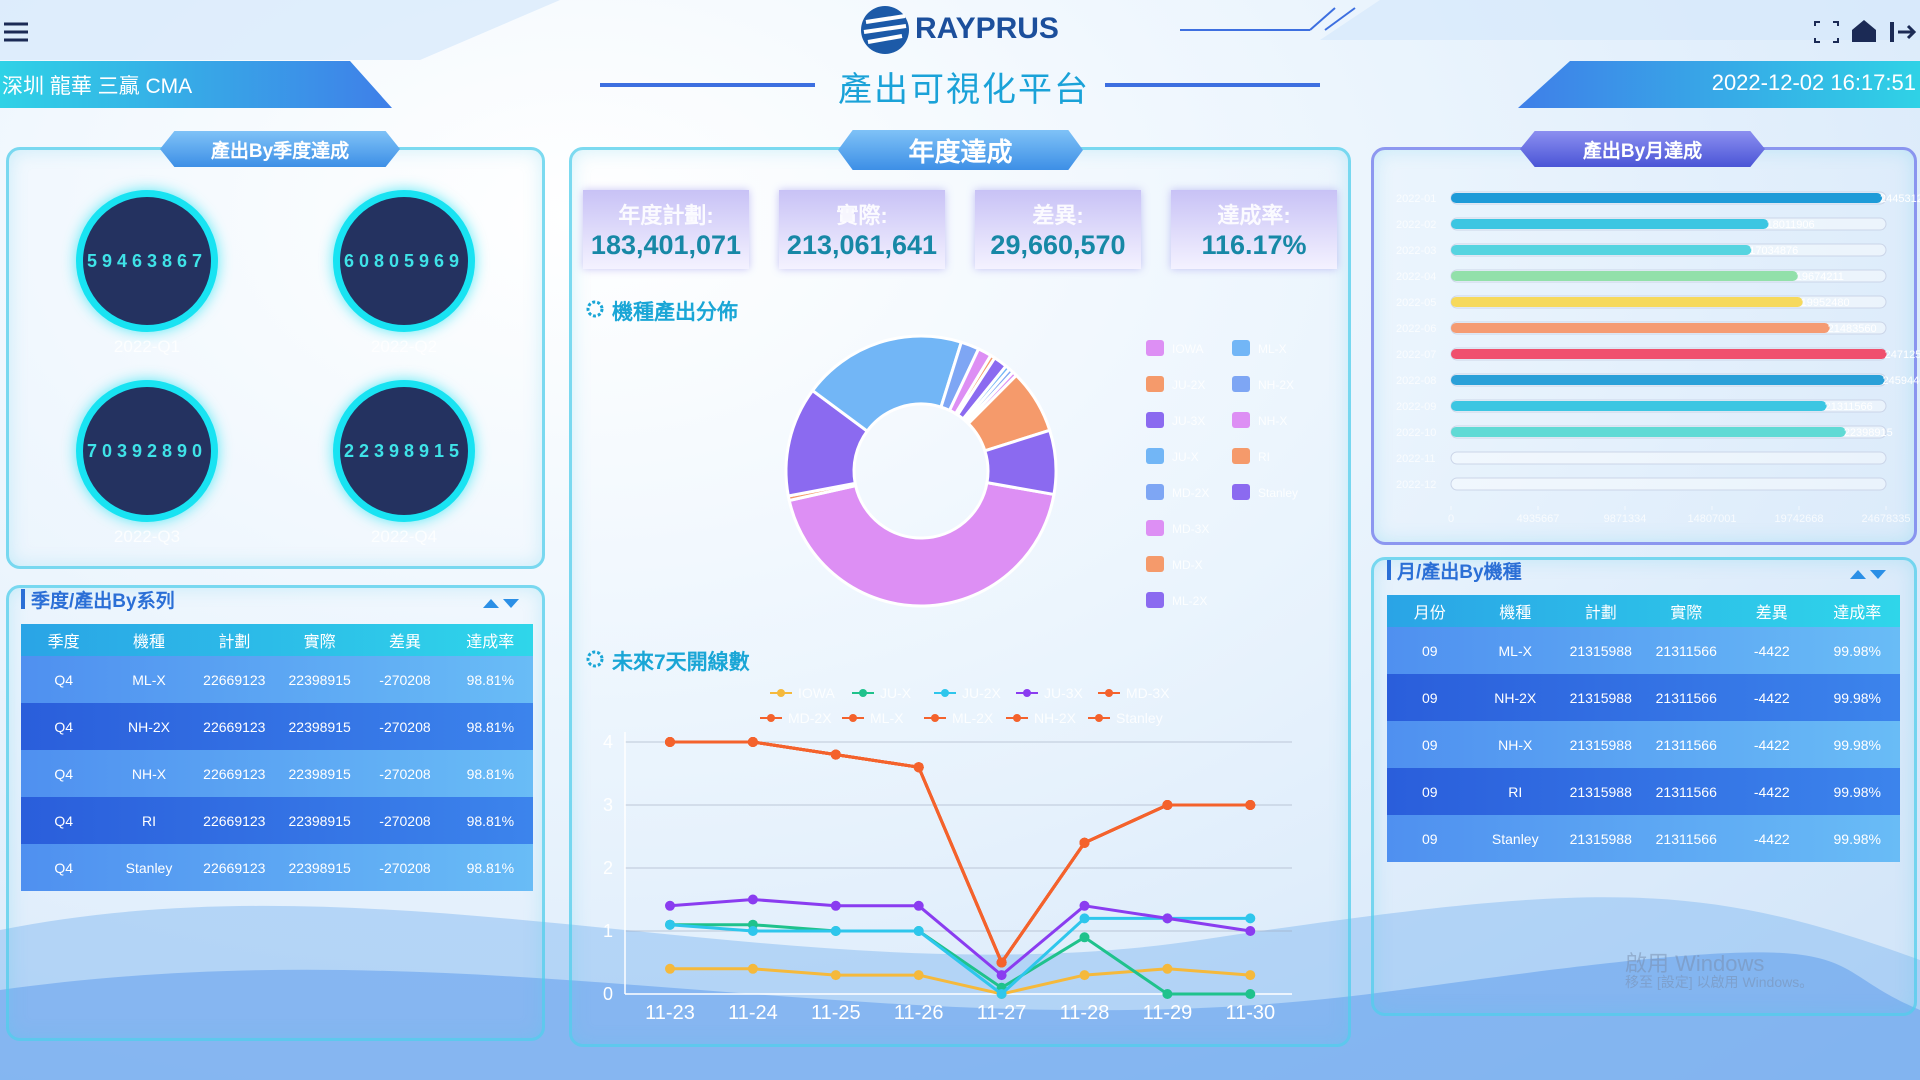 This screenshot has height=1080, width=1920. What do you see at coordinates (1849, 407) in the screenshot?
I see `bar-value-label: 21311566` at bounding box center [1849, 407].